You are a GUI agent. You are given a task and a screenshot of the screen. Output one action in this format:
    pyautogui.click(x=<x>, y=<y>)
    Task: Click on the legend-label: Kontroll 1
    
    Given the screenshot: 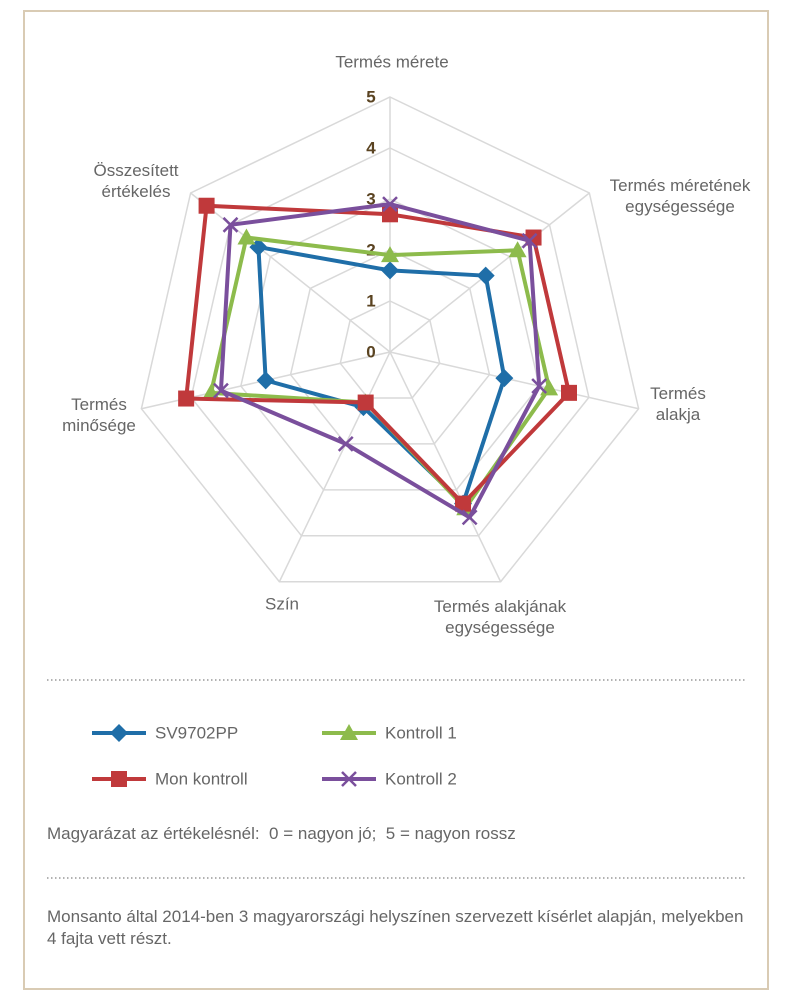 What is the action you would take?
    pyautogui.click(x=421, y=732)
    